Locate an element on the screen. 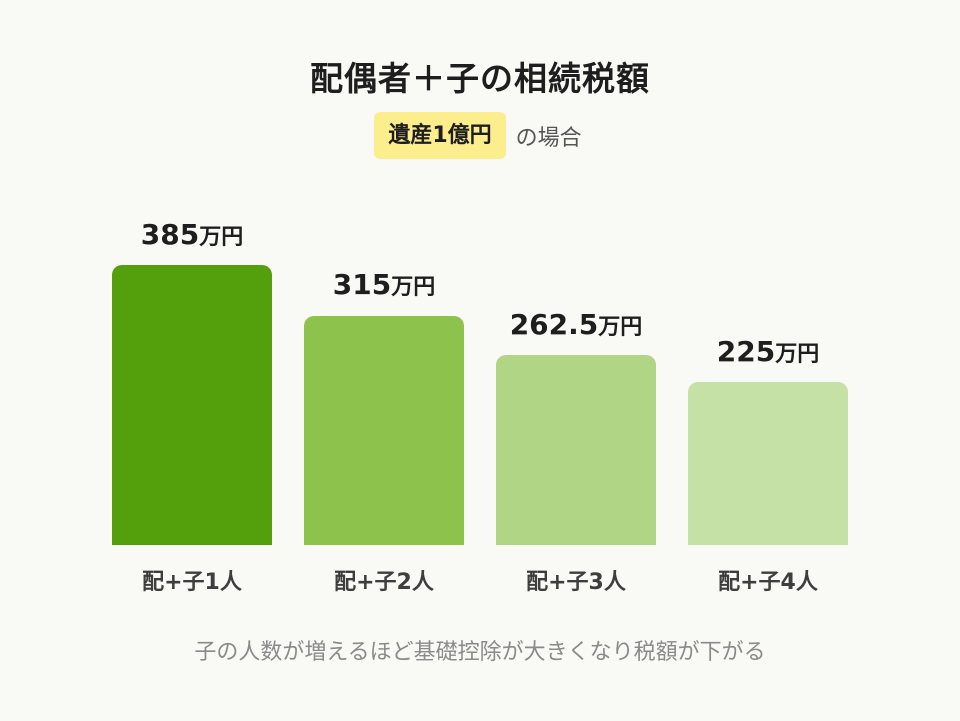 The image size is (960, 721). bar-label-3: 配+子3人 is located at coordinates (576, 582).